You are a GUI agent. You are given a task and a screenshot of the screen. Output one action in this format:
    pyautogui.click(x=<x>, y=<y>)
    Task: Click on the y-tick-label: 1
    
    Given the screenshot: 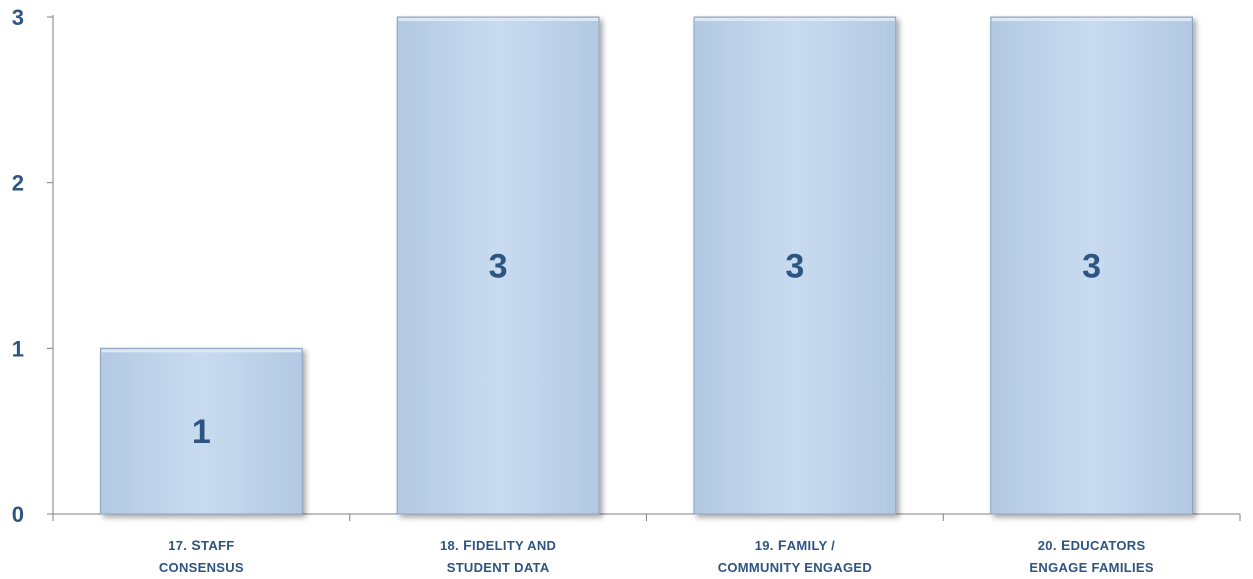 What is the action you would take?
    pyautogui.click(x=18, y=348)
    